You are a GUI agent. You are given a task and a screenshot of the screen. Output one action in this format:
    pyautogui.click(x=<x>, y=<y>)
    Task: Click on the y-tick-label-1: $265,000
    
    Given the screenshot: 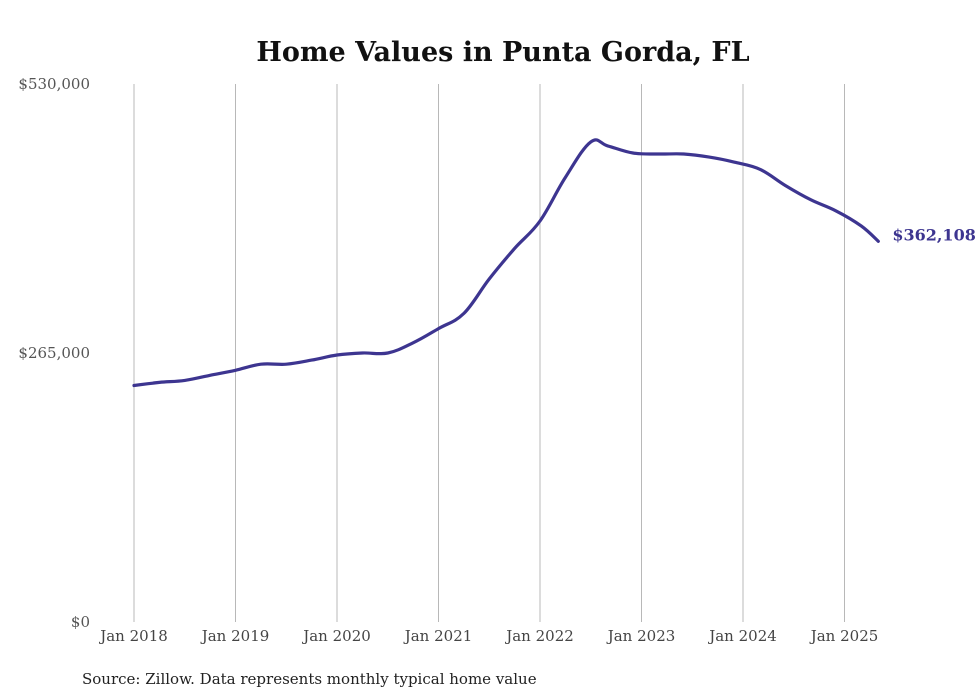 What is the action you would take?
    pyautogui.click(x=54, y=353)
    